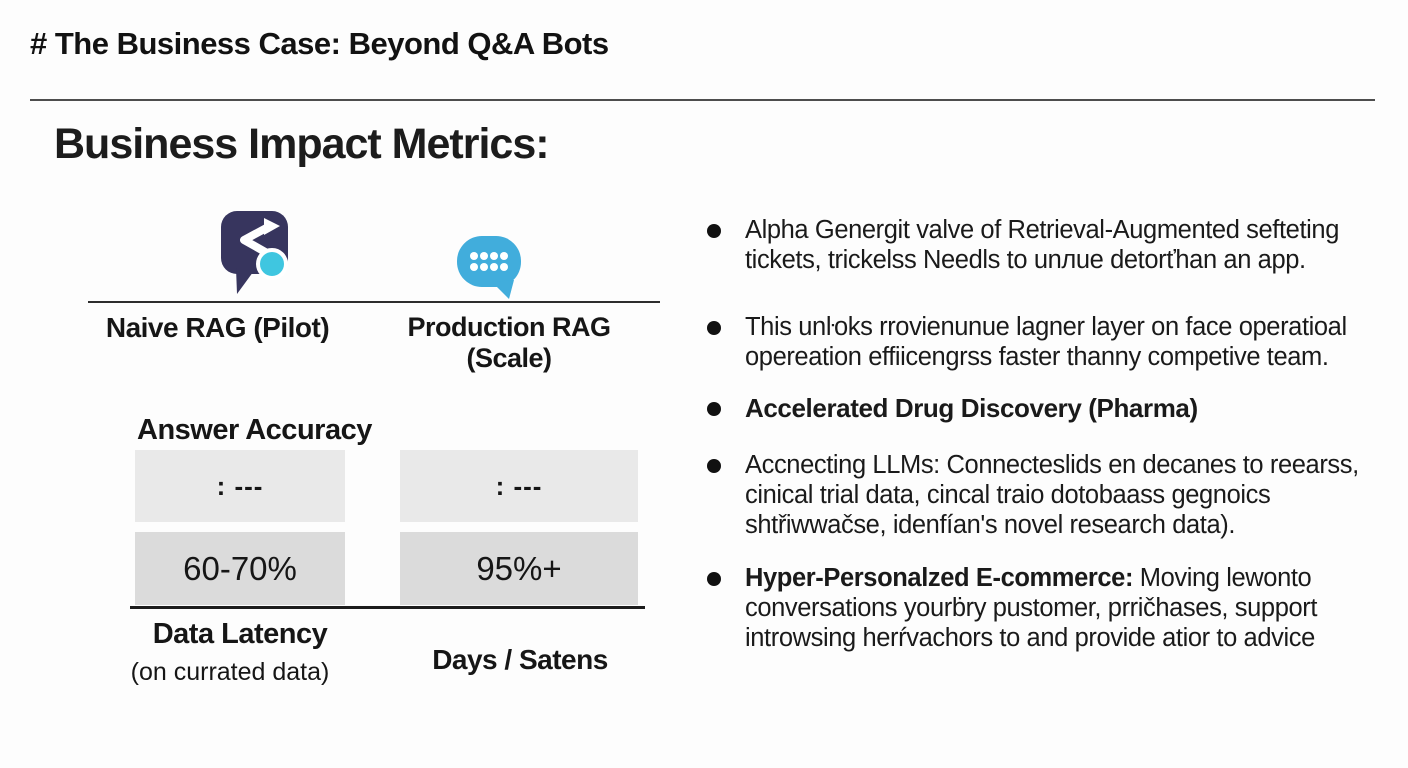  What do you see at coordinates (519, 568) in the screenshot?
I see `accuracy-value-cell-prod: 95%+` at bounding box center [519, 568].